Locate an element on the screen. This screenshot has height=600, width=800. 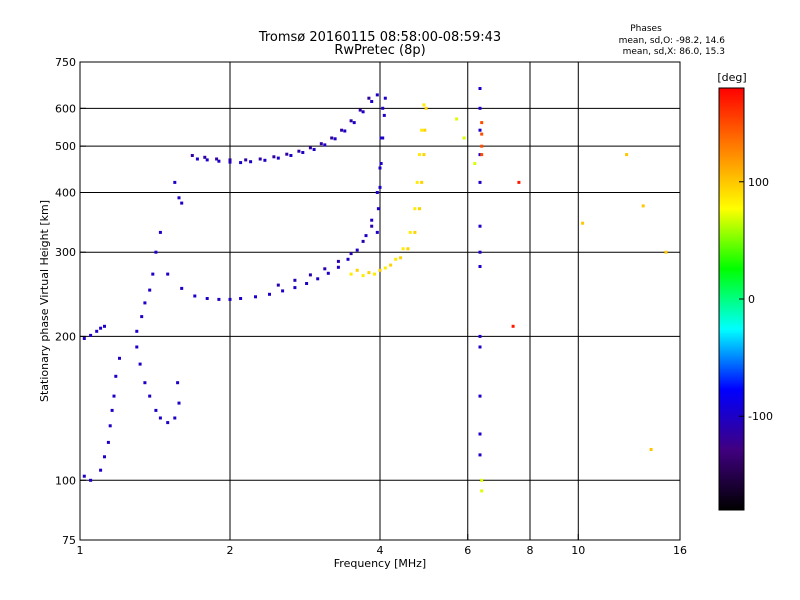
x-tick-label: 1 is located at coordinates (80, 550).